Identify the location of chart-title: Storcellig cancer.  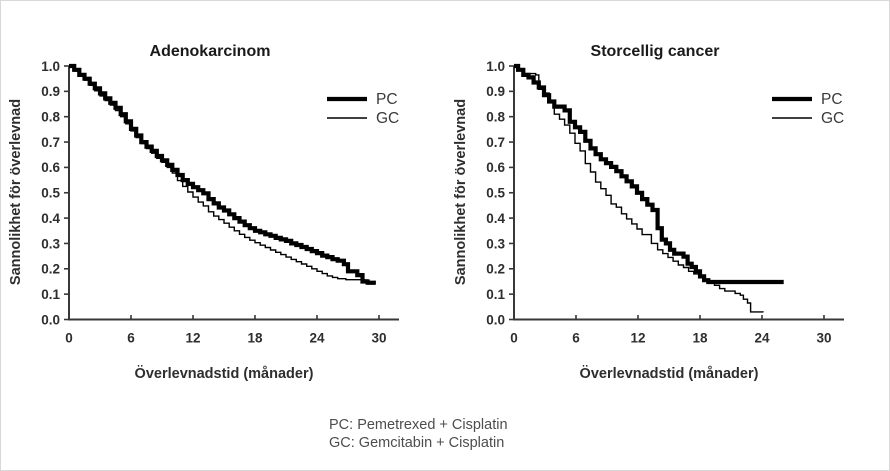
(655, 51).